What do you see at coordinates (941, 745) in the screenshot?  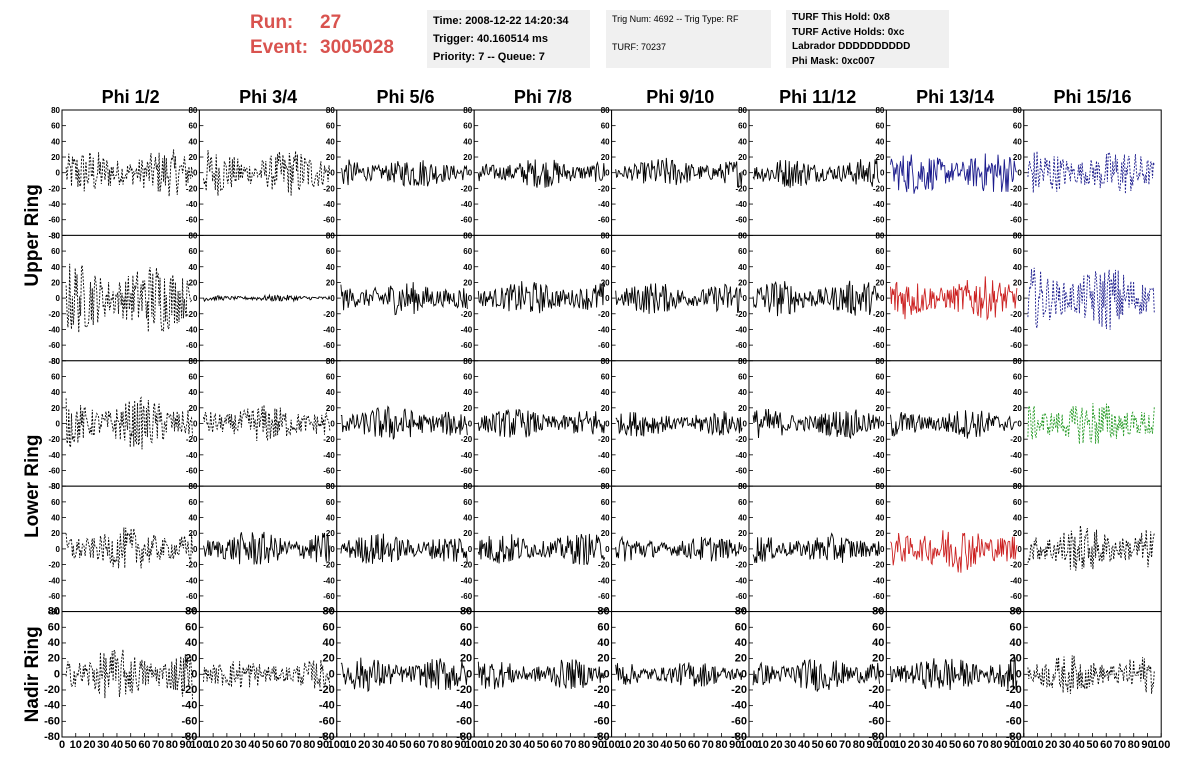 I see `x-tick-label: 40` at bounding box center [941, 745].